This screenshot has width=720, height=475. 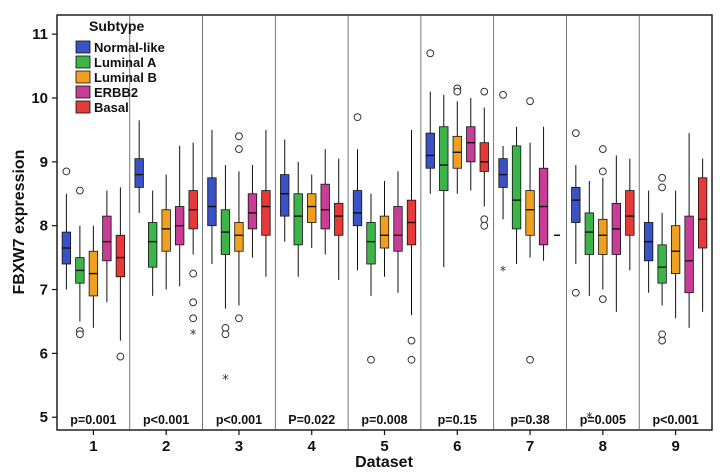 I want to click on y-tick-label: 9, so click(x=44, y=162).